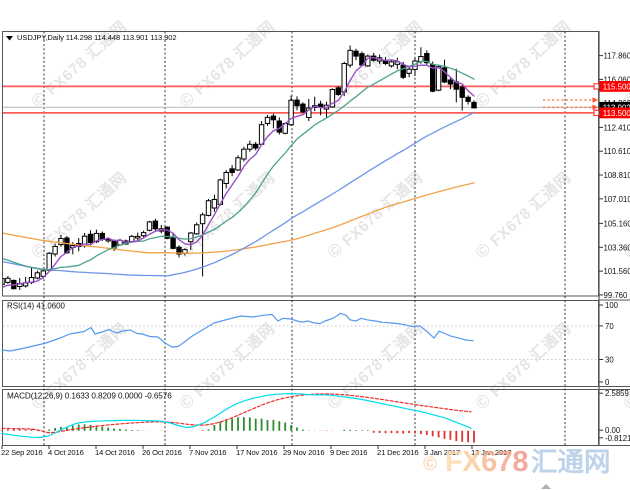  What do you see at coordinates (617, 199) in the screenshot?
I see `svg-text: 107.010` at bounding box center [617, 199].